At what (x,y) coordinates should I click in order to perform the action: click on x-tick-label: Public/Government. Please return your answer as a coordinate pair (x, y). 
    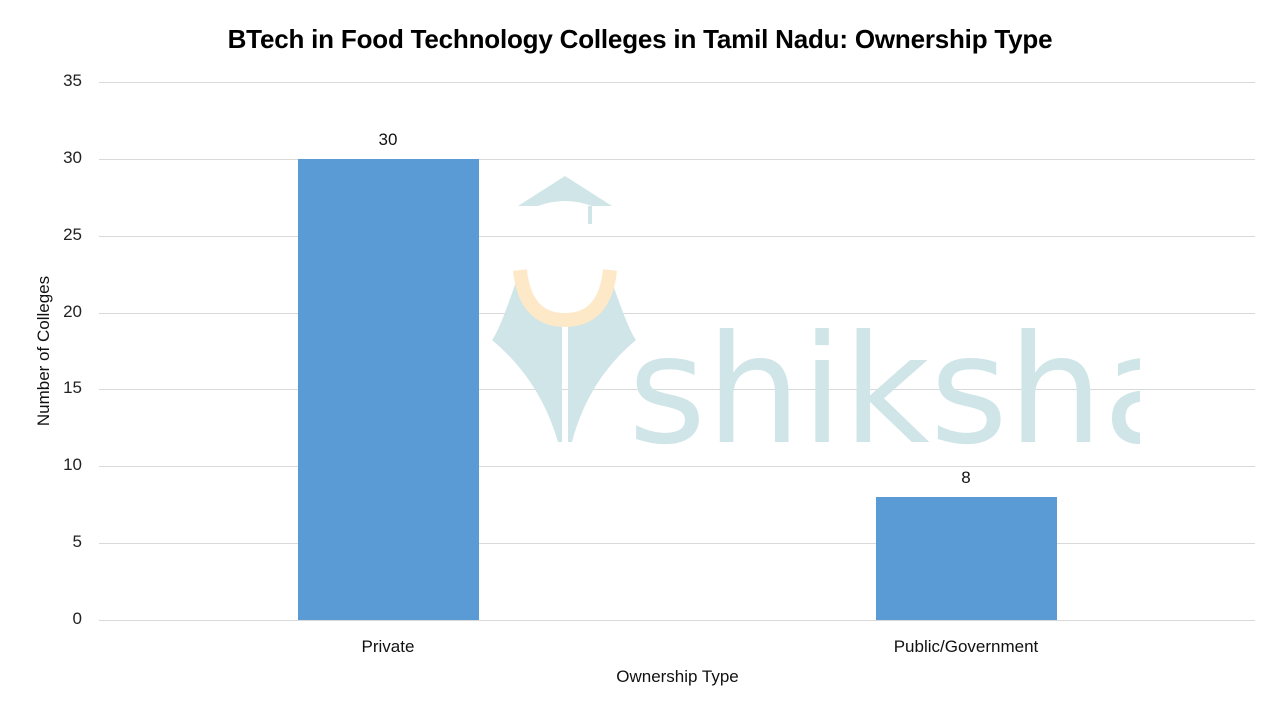
    Looking at the image, I should click on (966, 646).